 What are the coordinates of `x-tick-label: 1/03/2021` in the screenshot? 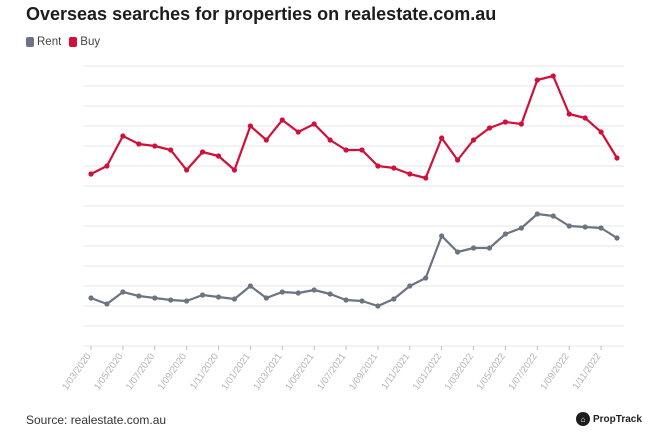 It's located at (267, 371).